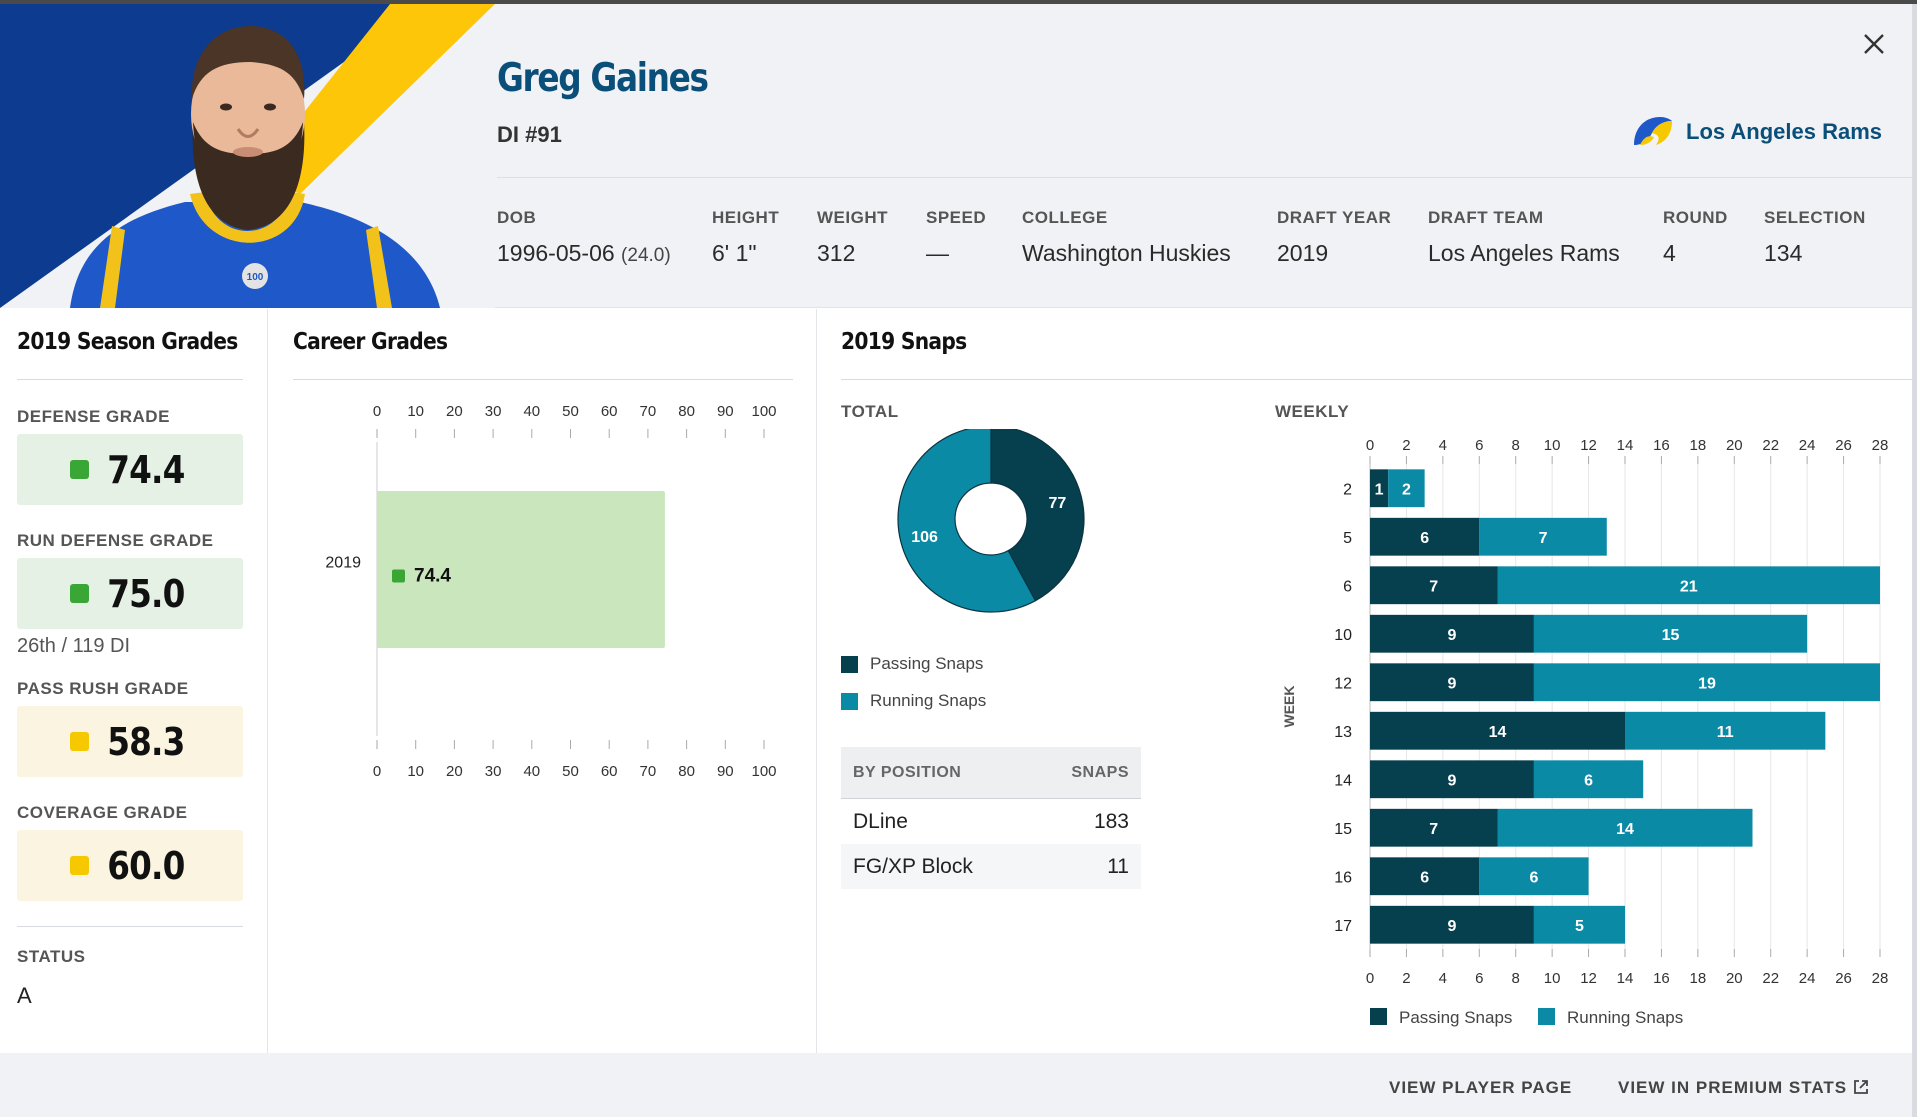 The height and width of the screenshot is (1117, 1917). What do you see at coordinates (517, 217) in the screenshot?
I see `bio-label: DOB` at bounding box center [517, 217].